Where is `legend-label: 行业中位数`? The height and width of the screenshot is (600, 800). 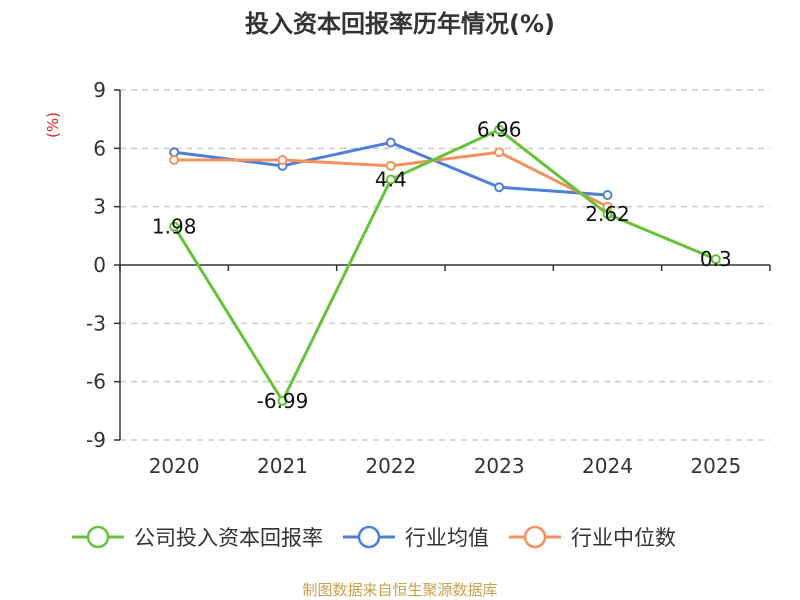 legend-label: 行业中位数 is located at coordinates (623, 538).